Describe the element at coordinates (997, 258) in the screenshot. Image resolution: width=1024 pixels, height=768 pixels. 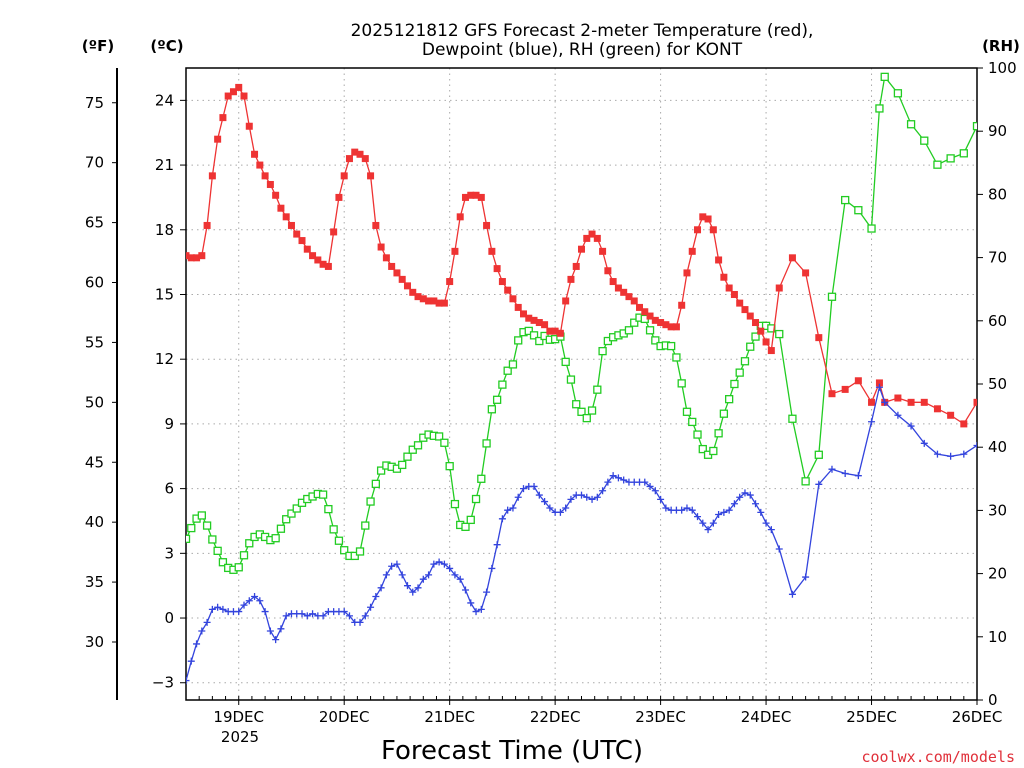
I see `rh-tick-label: 70` at that location.